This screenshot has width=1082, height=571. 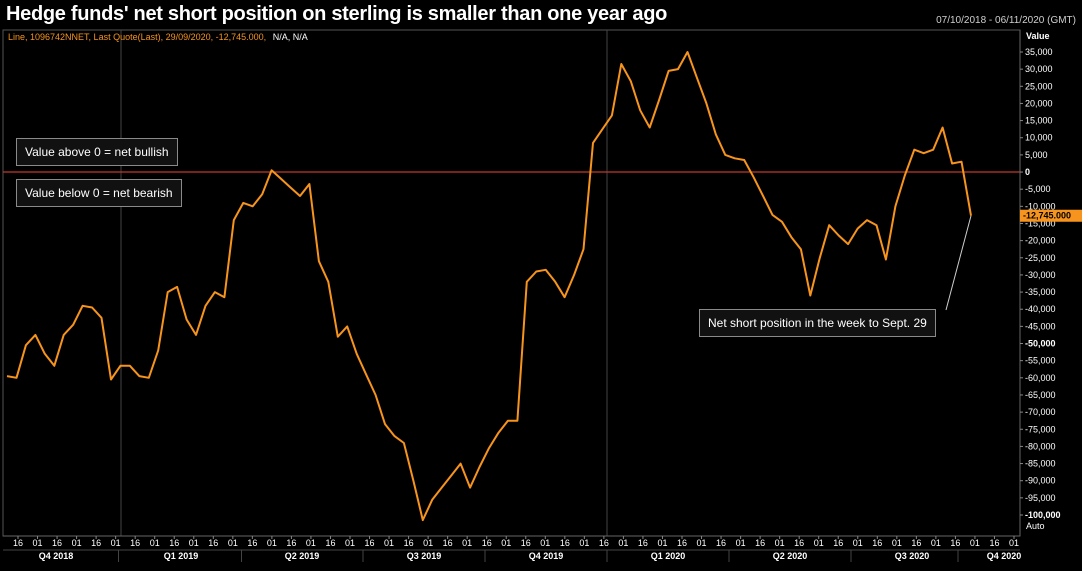 What do you see at coordinates (1006, 20) in the screenshot?
I see `date-range: 07/10/2018 - 06/11/2020 (GMT)` at bounding box center [1006, 20].